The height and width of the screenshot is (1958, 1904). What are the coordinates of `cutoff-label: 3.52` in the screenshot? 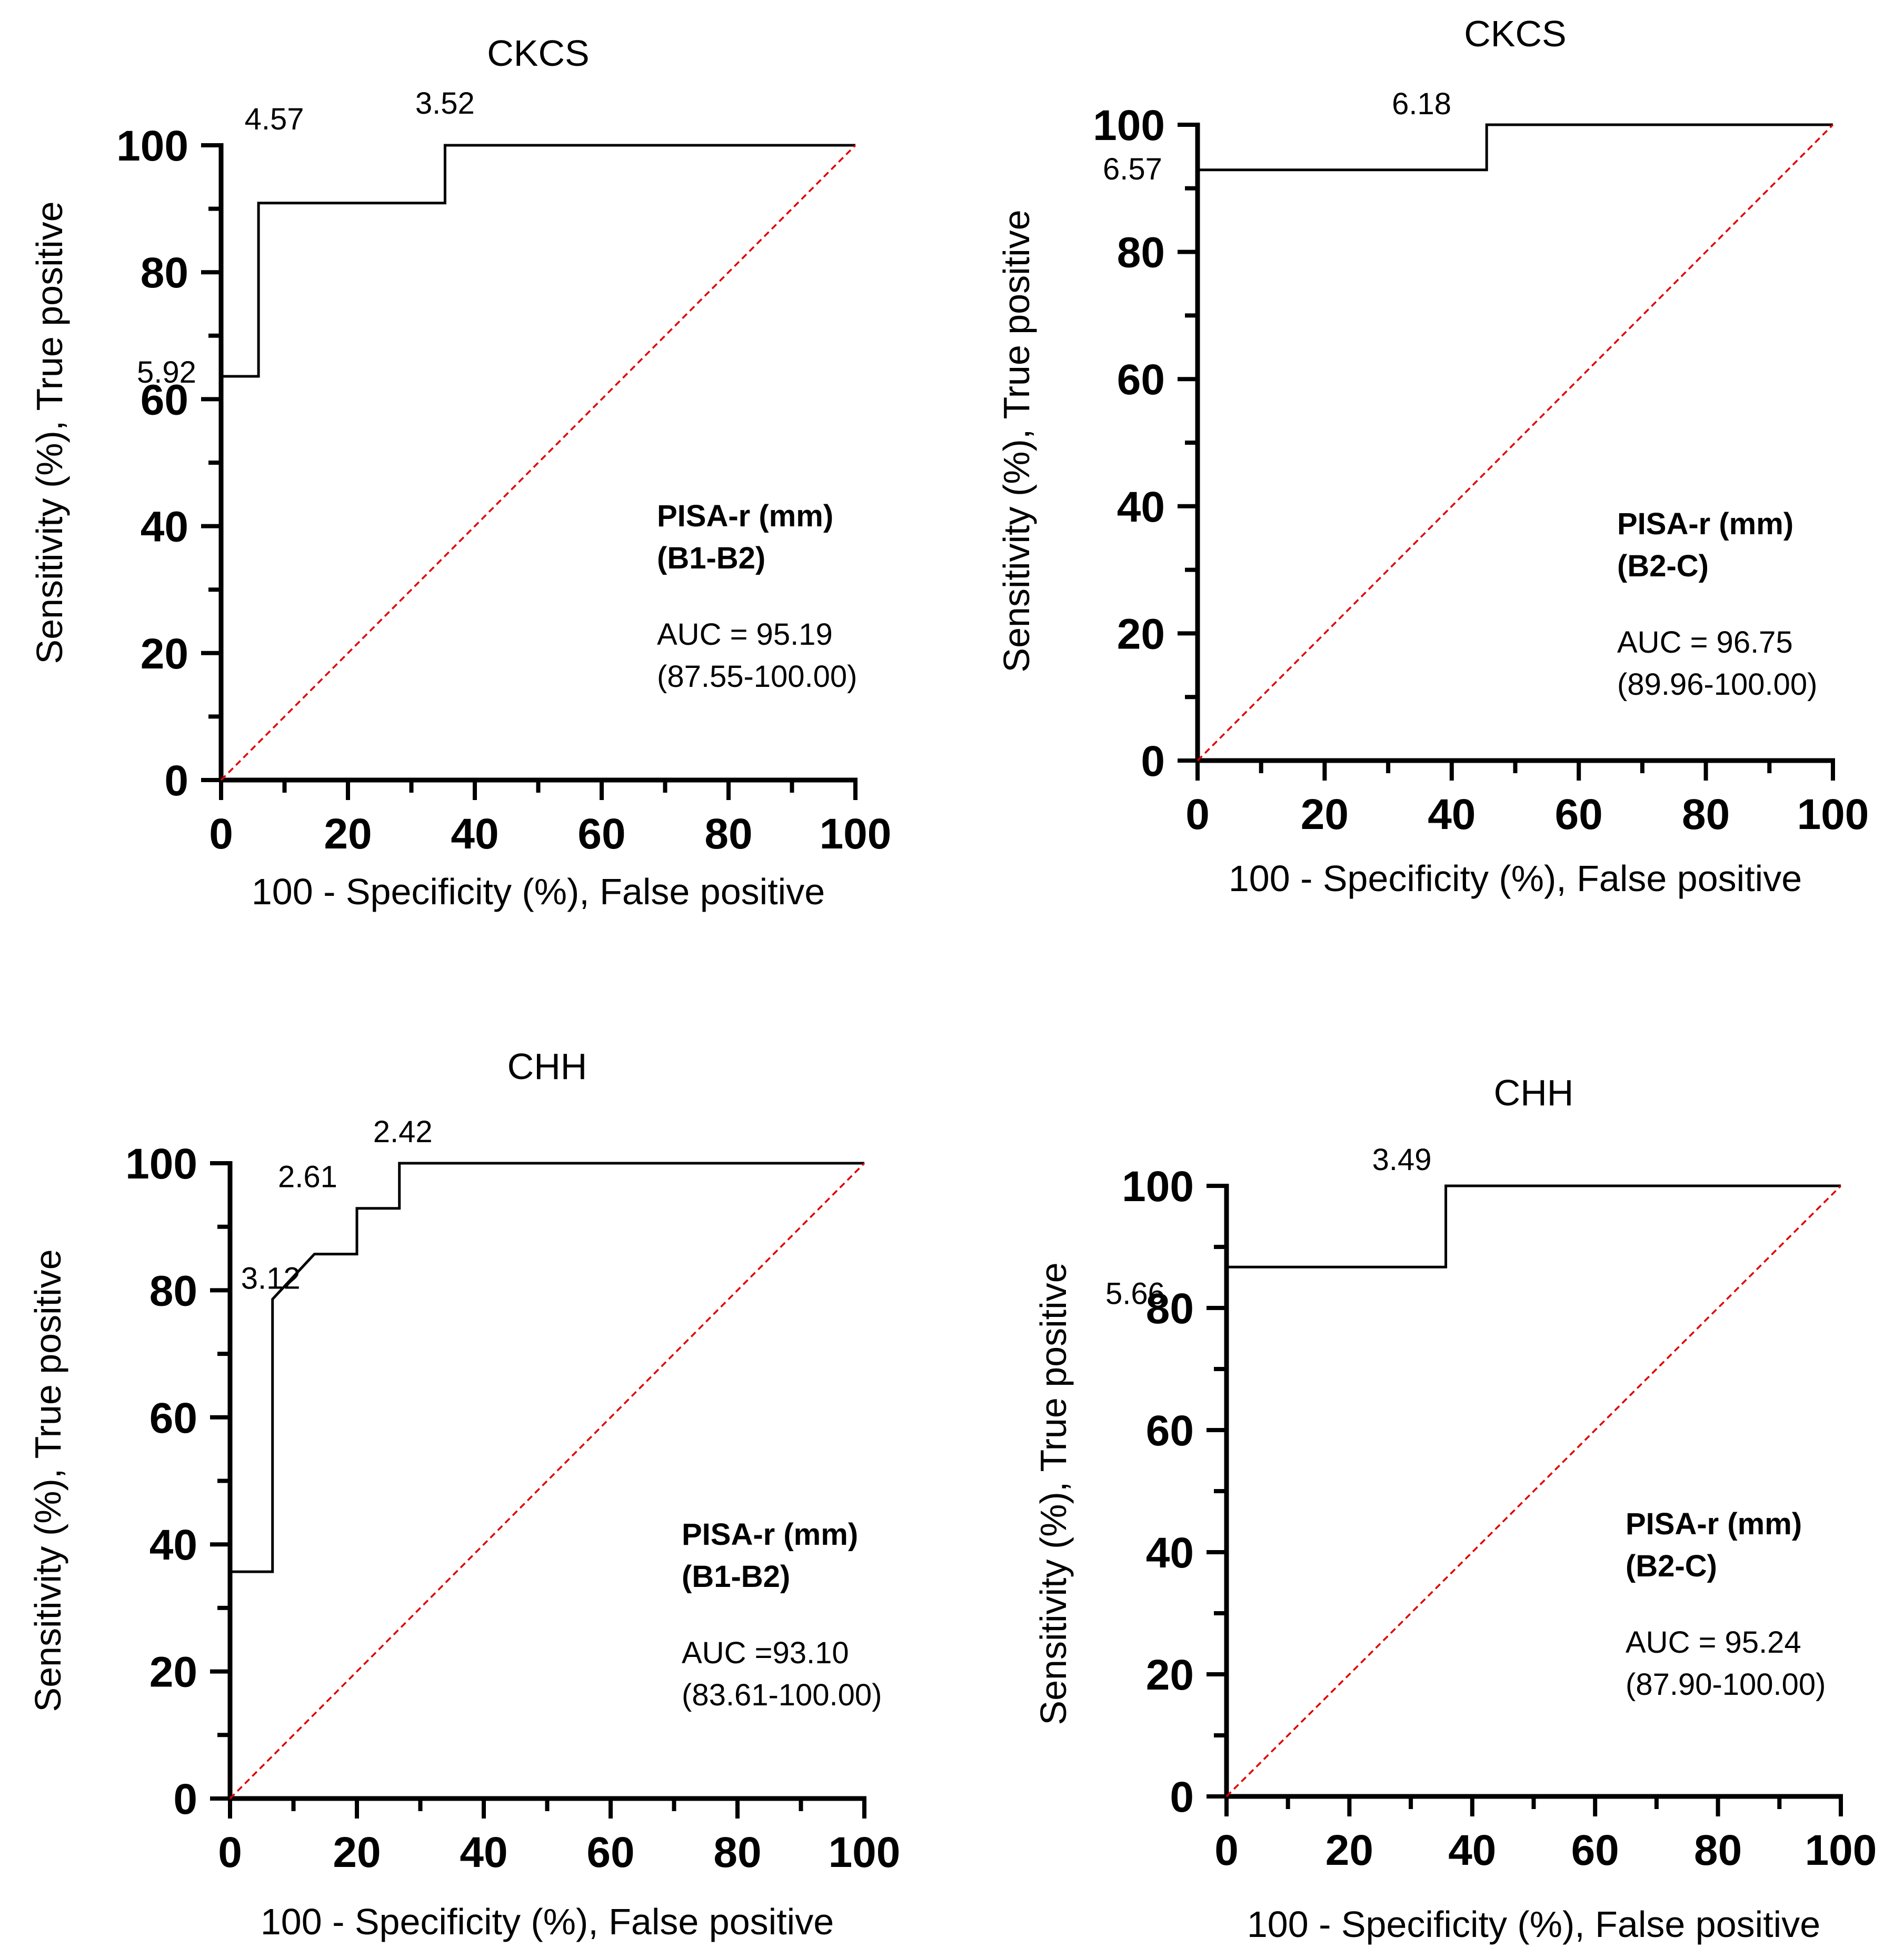 It's located at (445, 103).